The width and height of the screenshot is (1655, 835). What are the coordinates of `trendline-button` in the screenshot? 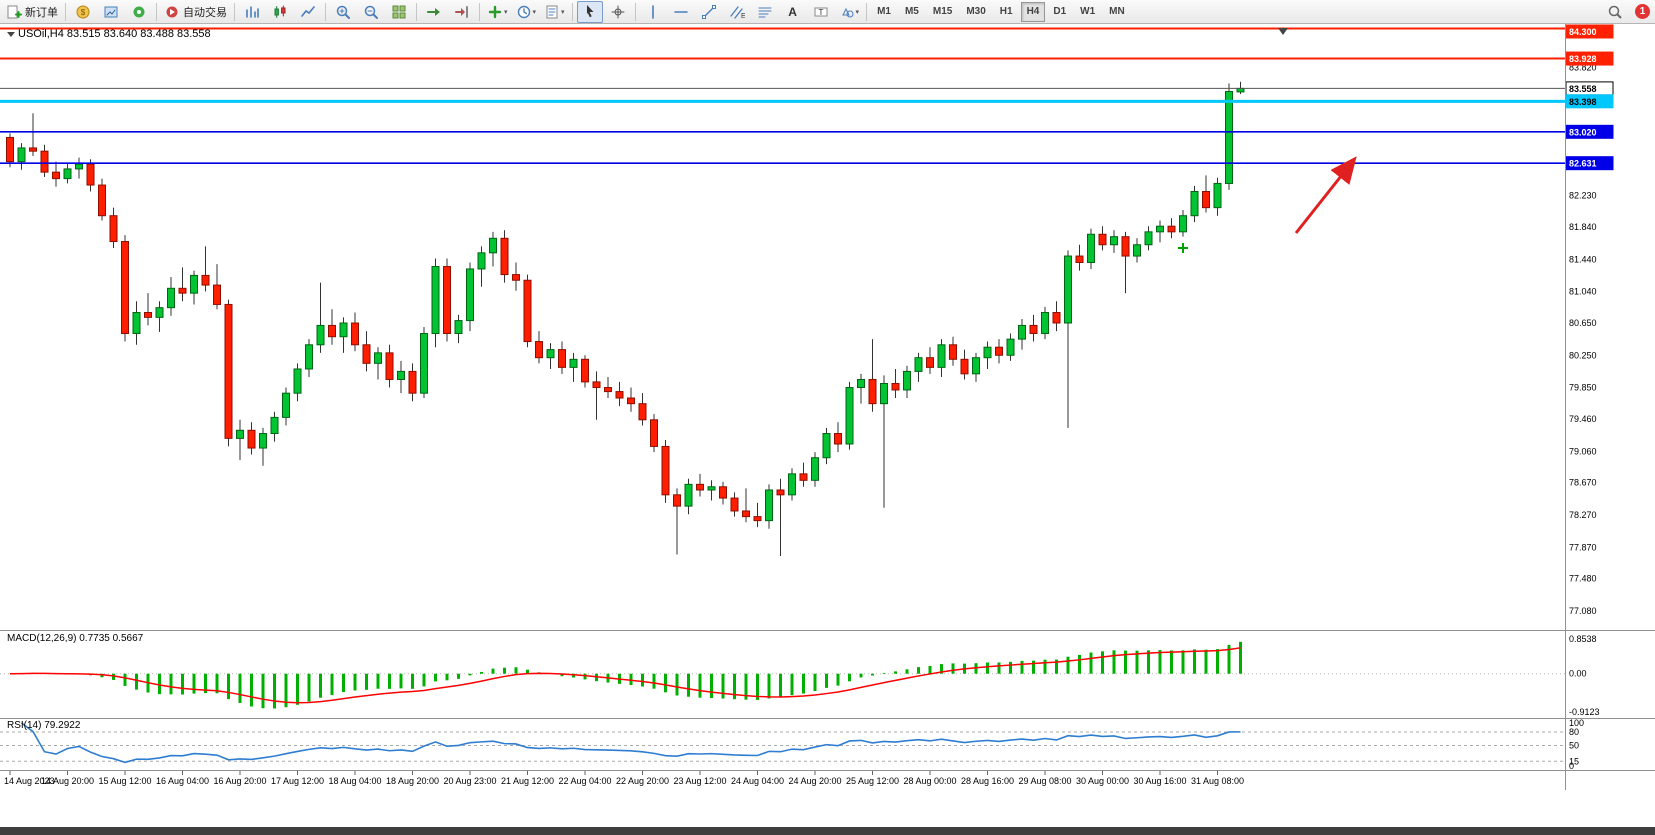 It's located at (709, 12).